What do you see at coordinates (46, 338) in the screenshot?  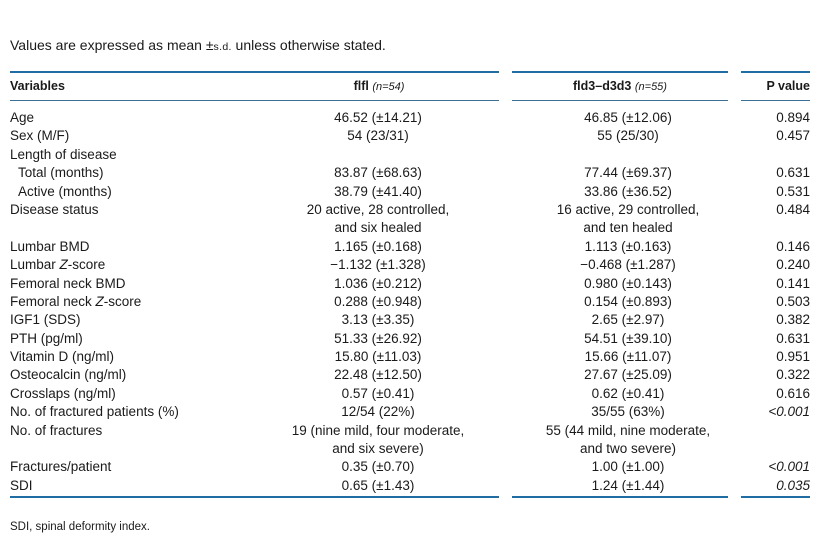 I see `variable-cell: PTH (pg/ml)` at bounding box center [46, 338].